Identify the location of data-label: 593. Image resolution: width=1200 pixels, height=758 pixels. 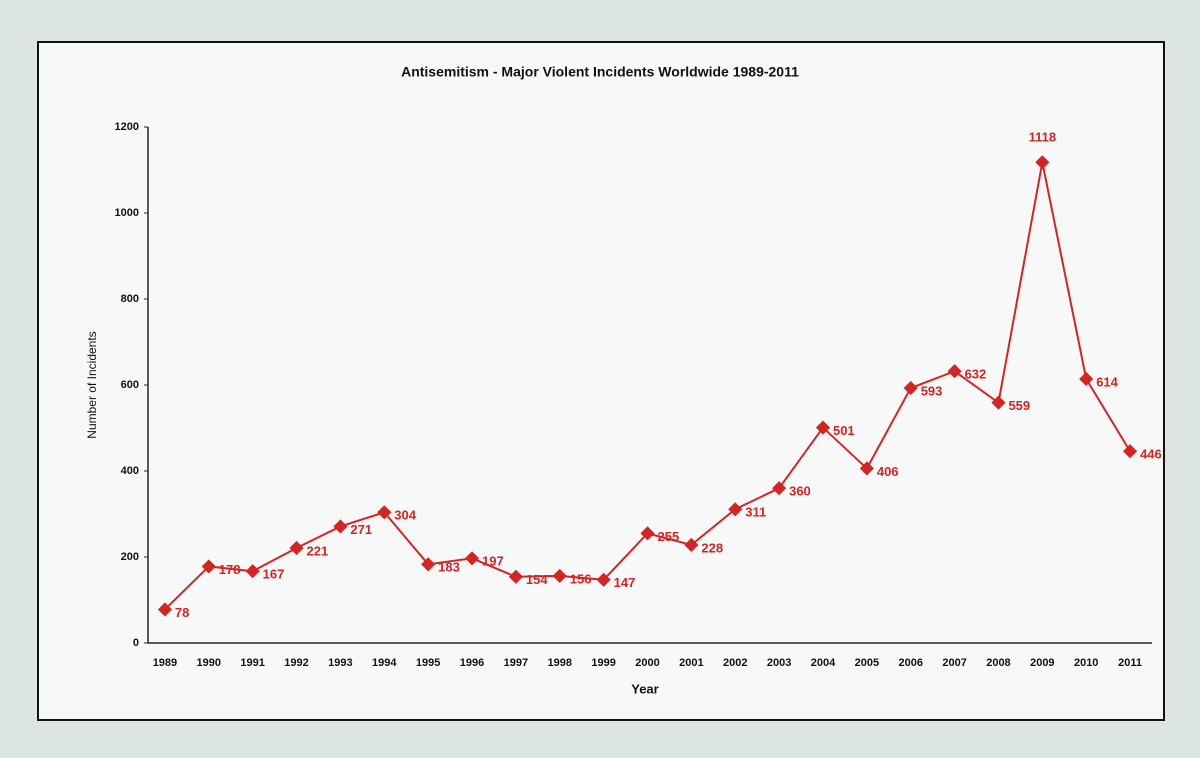
(932, 390).